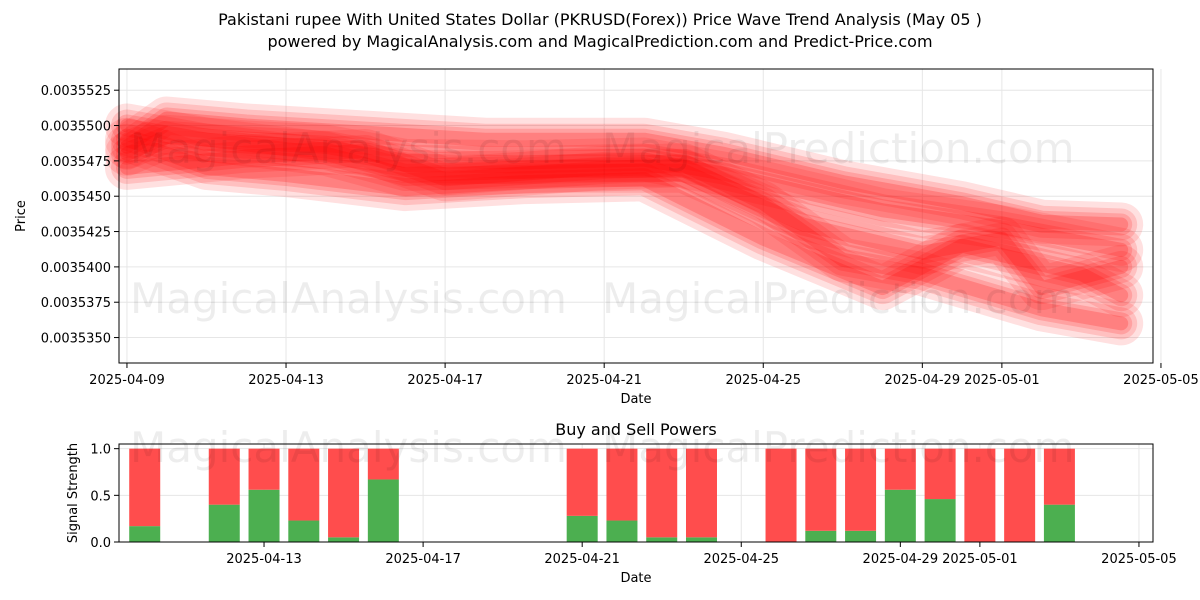  What do you see at coordinates (76, 91) in the screenshot?
I see `price-y-tick-label: 0.0035525` at bounding box center [76, 91].